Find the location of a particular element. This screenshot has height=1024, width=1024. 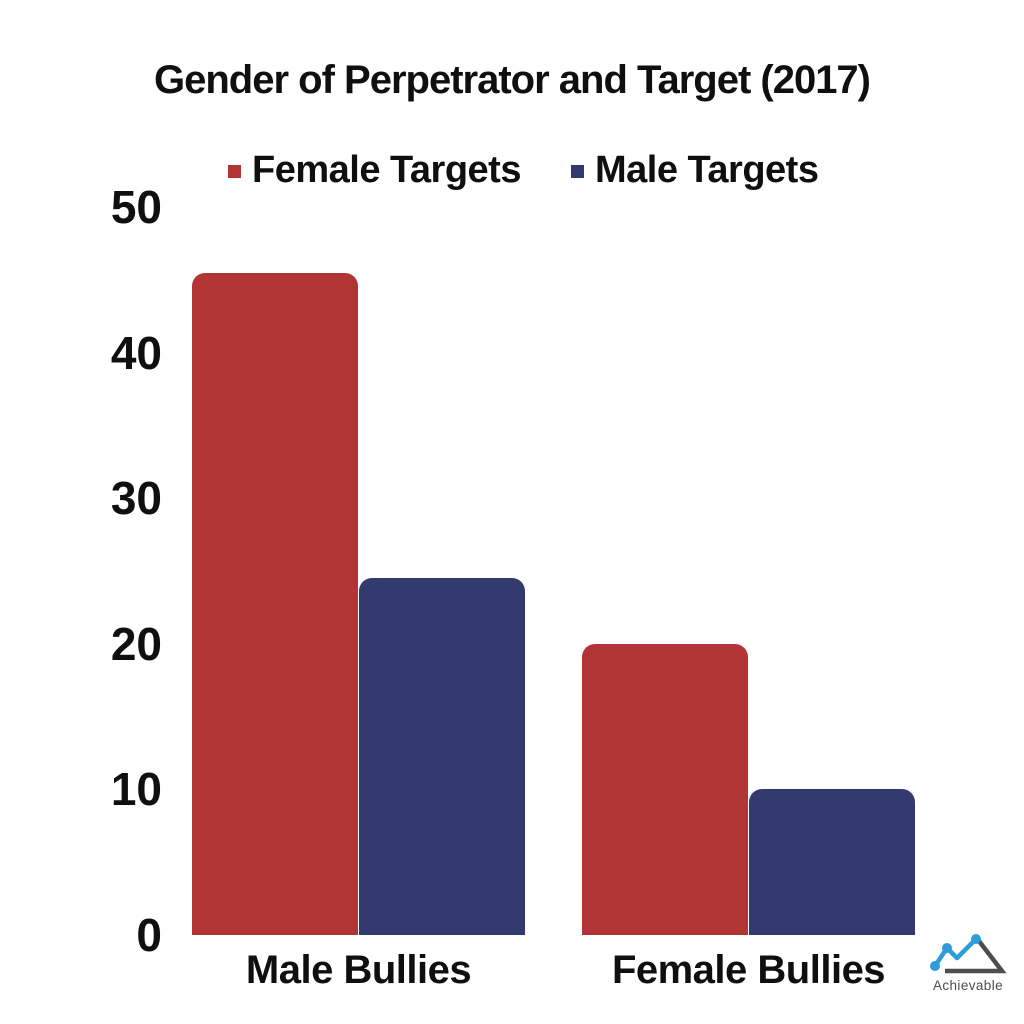

y-tick-40: 40 is located at coordinates (136, 352).